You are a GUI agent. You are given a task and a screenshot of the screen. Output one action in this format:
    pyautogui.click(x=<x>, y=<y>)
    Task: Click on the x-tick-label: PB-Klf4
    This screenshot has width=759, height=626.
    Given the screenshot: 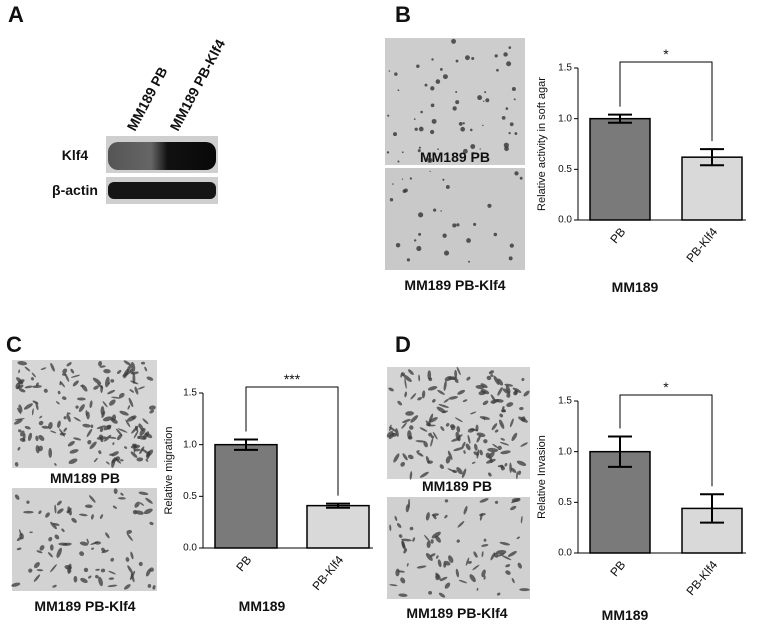 What is the action you would take?
    pyautogui.click(x=701, y=245)
    